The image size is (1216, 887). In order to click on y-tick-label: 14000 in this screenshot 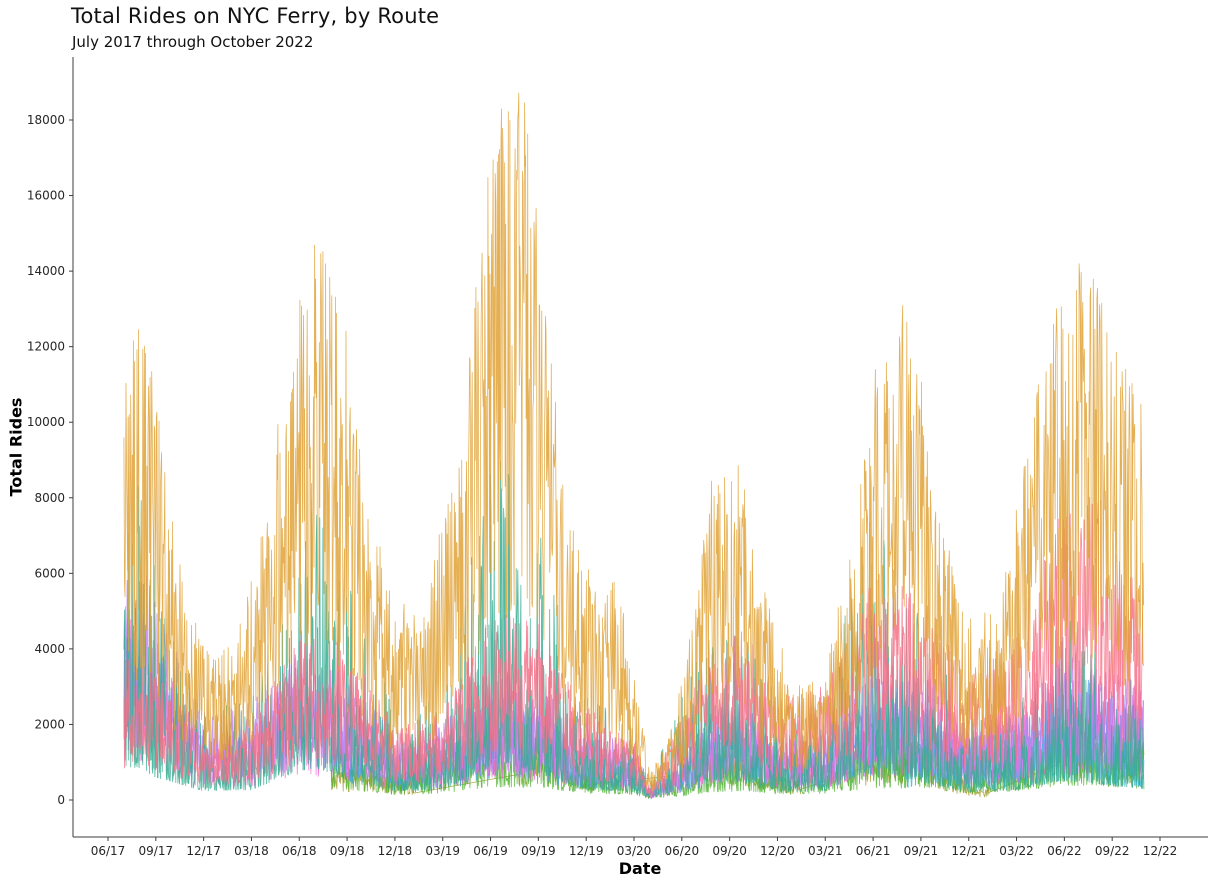, I will do `click(46, 271)`.